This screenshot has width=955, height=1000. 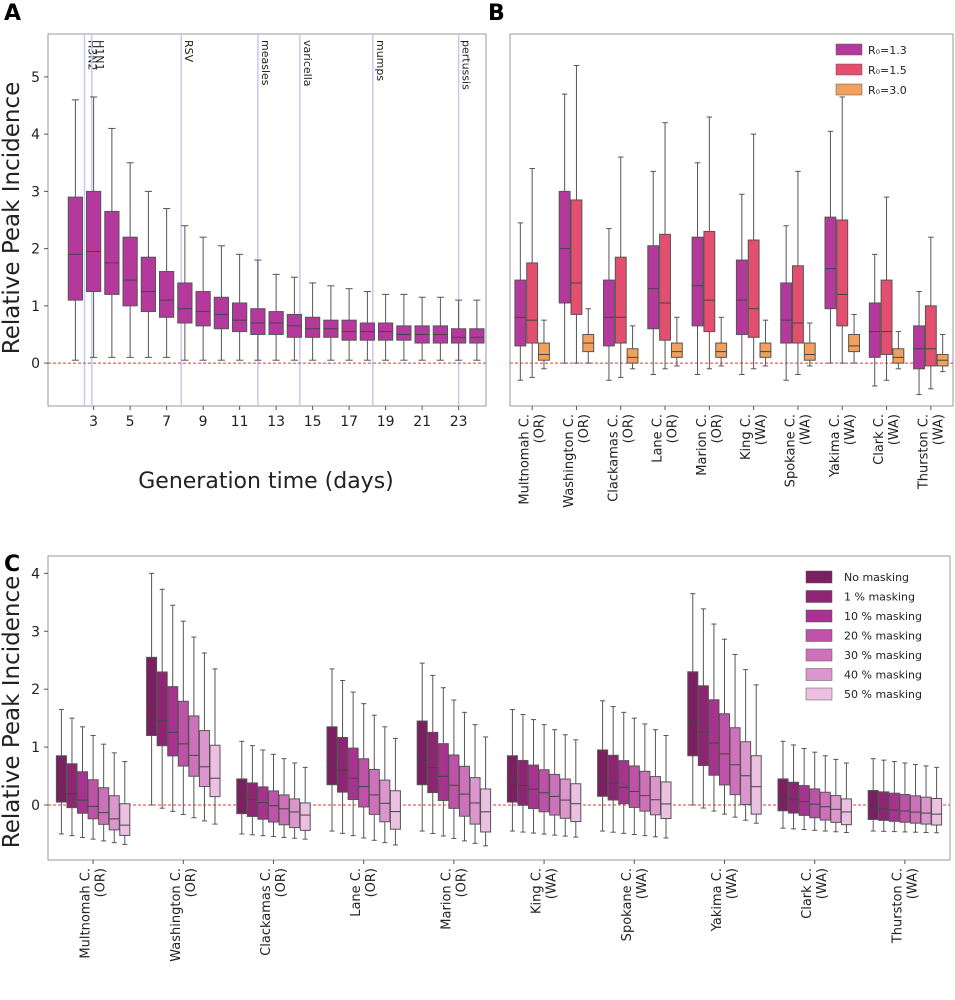 I want to click on legend-label: 10 % masking, so click(x=883, y=616).